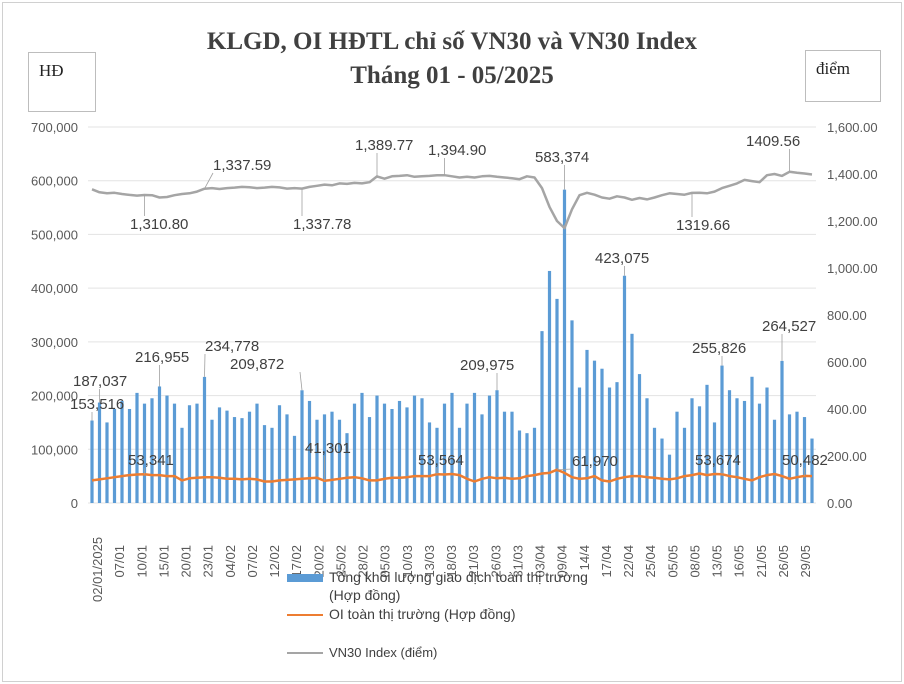  What do you see at coordinates (62, 82) in the screenshot?
I see `left-axis-unit: HĐ` at bounding box center [62, 82].